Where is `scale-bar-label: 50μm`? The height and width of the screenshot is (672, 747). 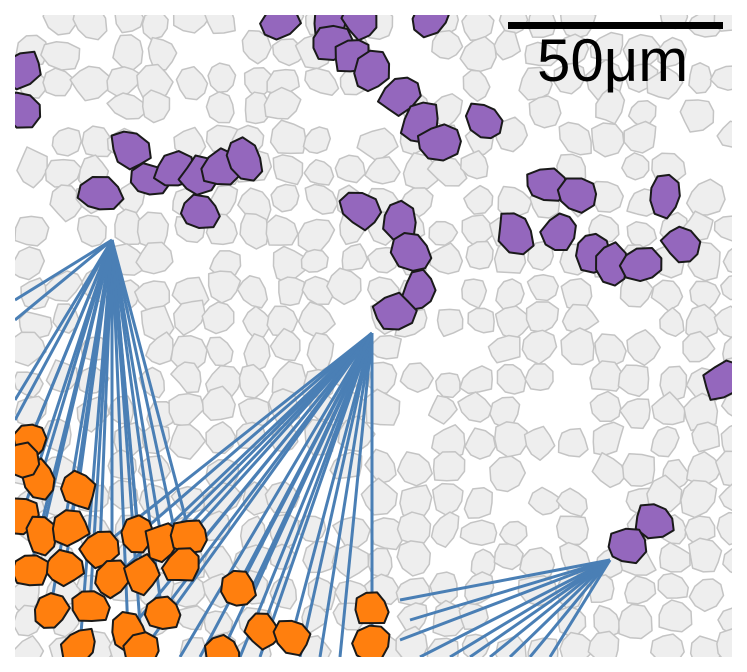
scale-bar-label: 50μm is located at coordinates (612, 60).